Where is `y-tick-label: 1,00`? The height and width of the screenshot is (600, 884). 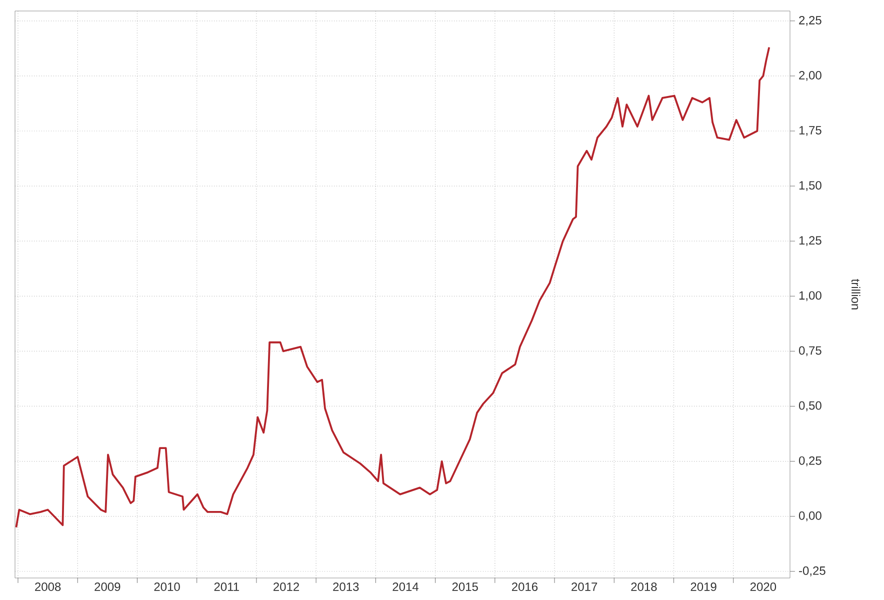 y-tick-label: 1,00 is located at coordinates (810, 296).